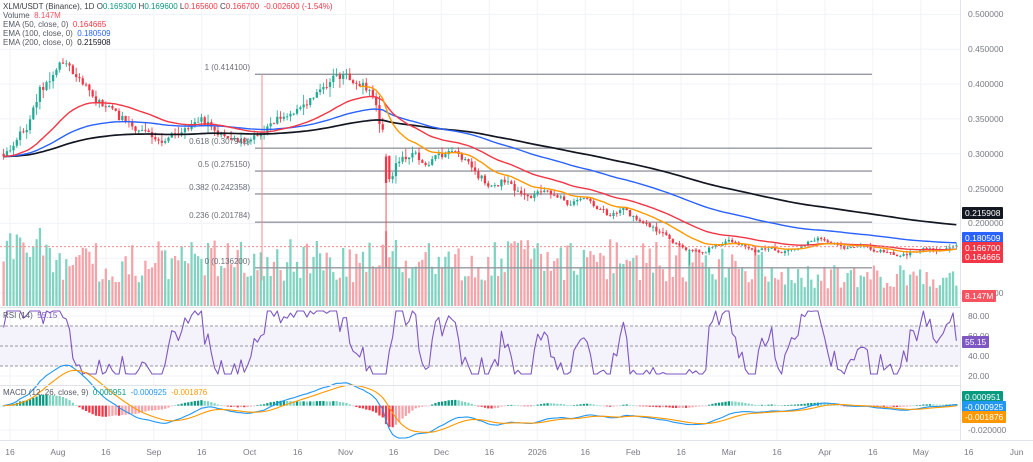 The width and height of the screenshot is (1033, 462). What do you see at coordinates (984, 417) in the screenshot?
I see `macd-hist-tag: -0.001876` at bounding box center [984, 417].